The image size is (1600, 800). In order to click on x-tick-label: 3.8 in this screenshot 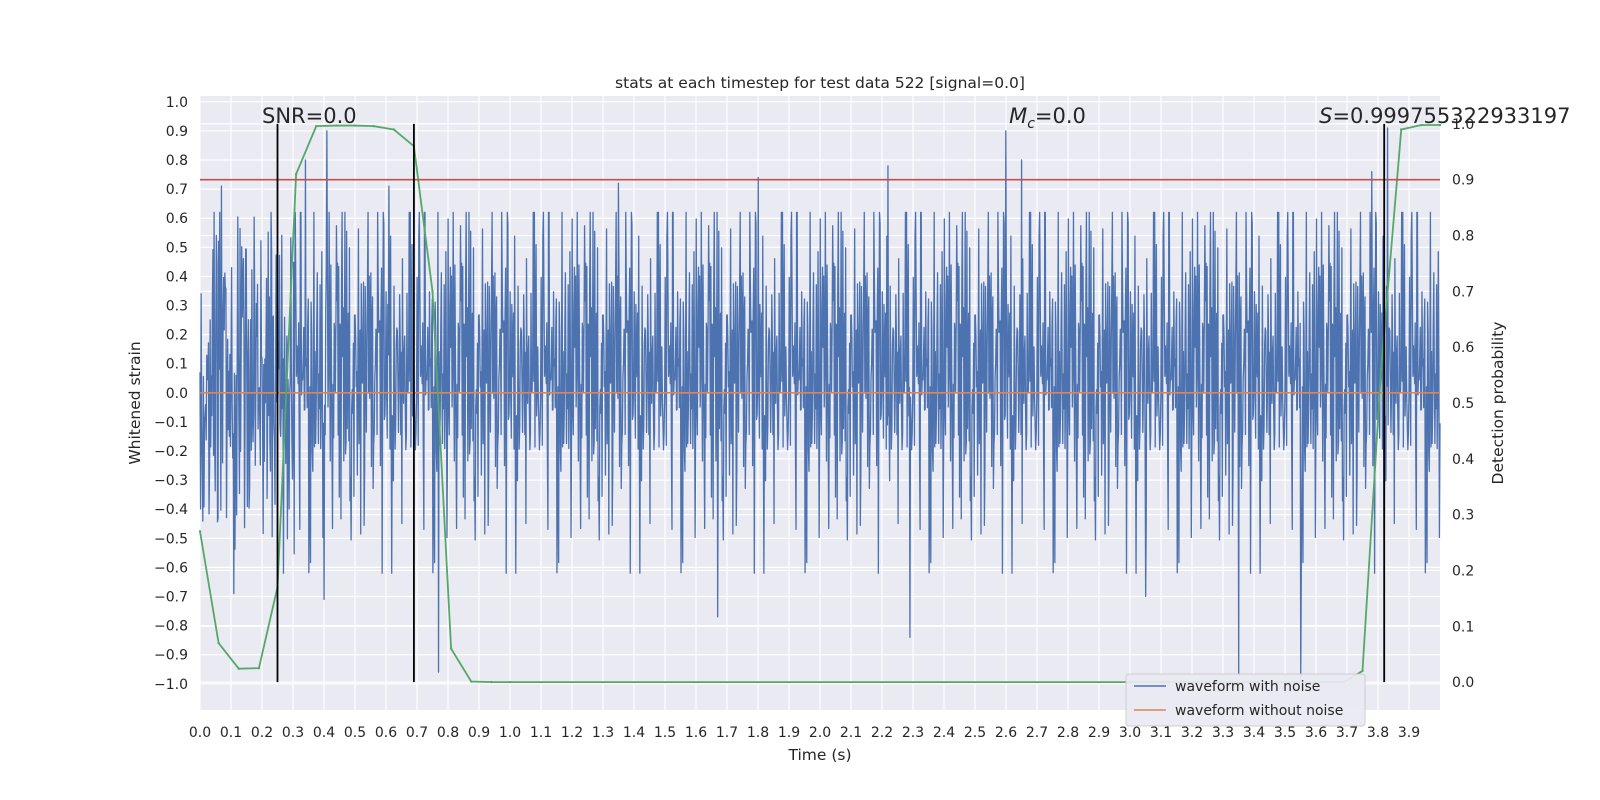, I will do `click(1378, 733)`.